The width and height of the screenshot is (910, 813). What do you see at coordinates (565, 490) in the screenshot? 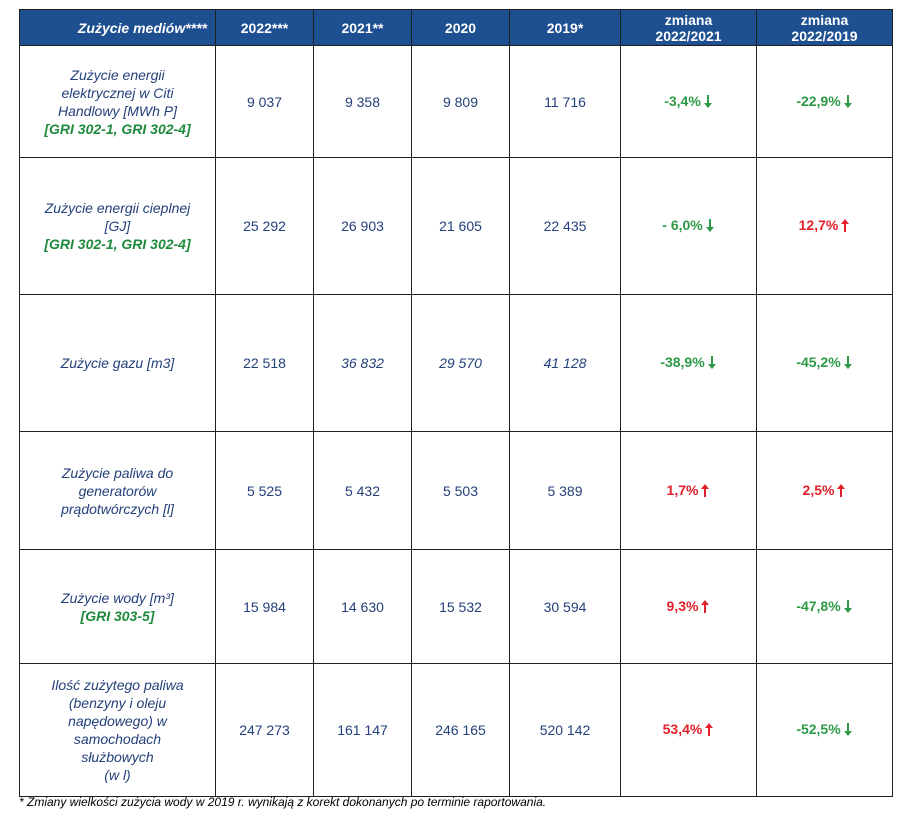
I see `value-2019: 5 389` at bounding box center [565, 490].